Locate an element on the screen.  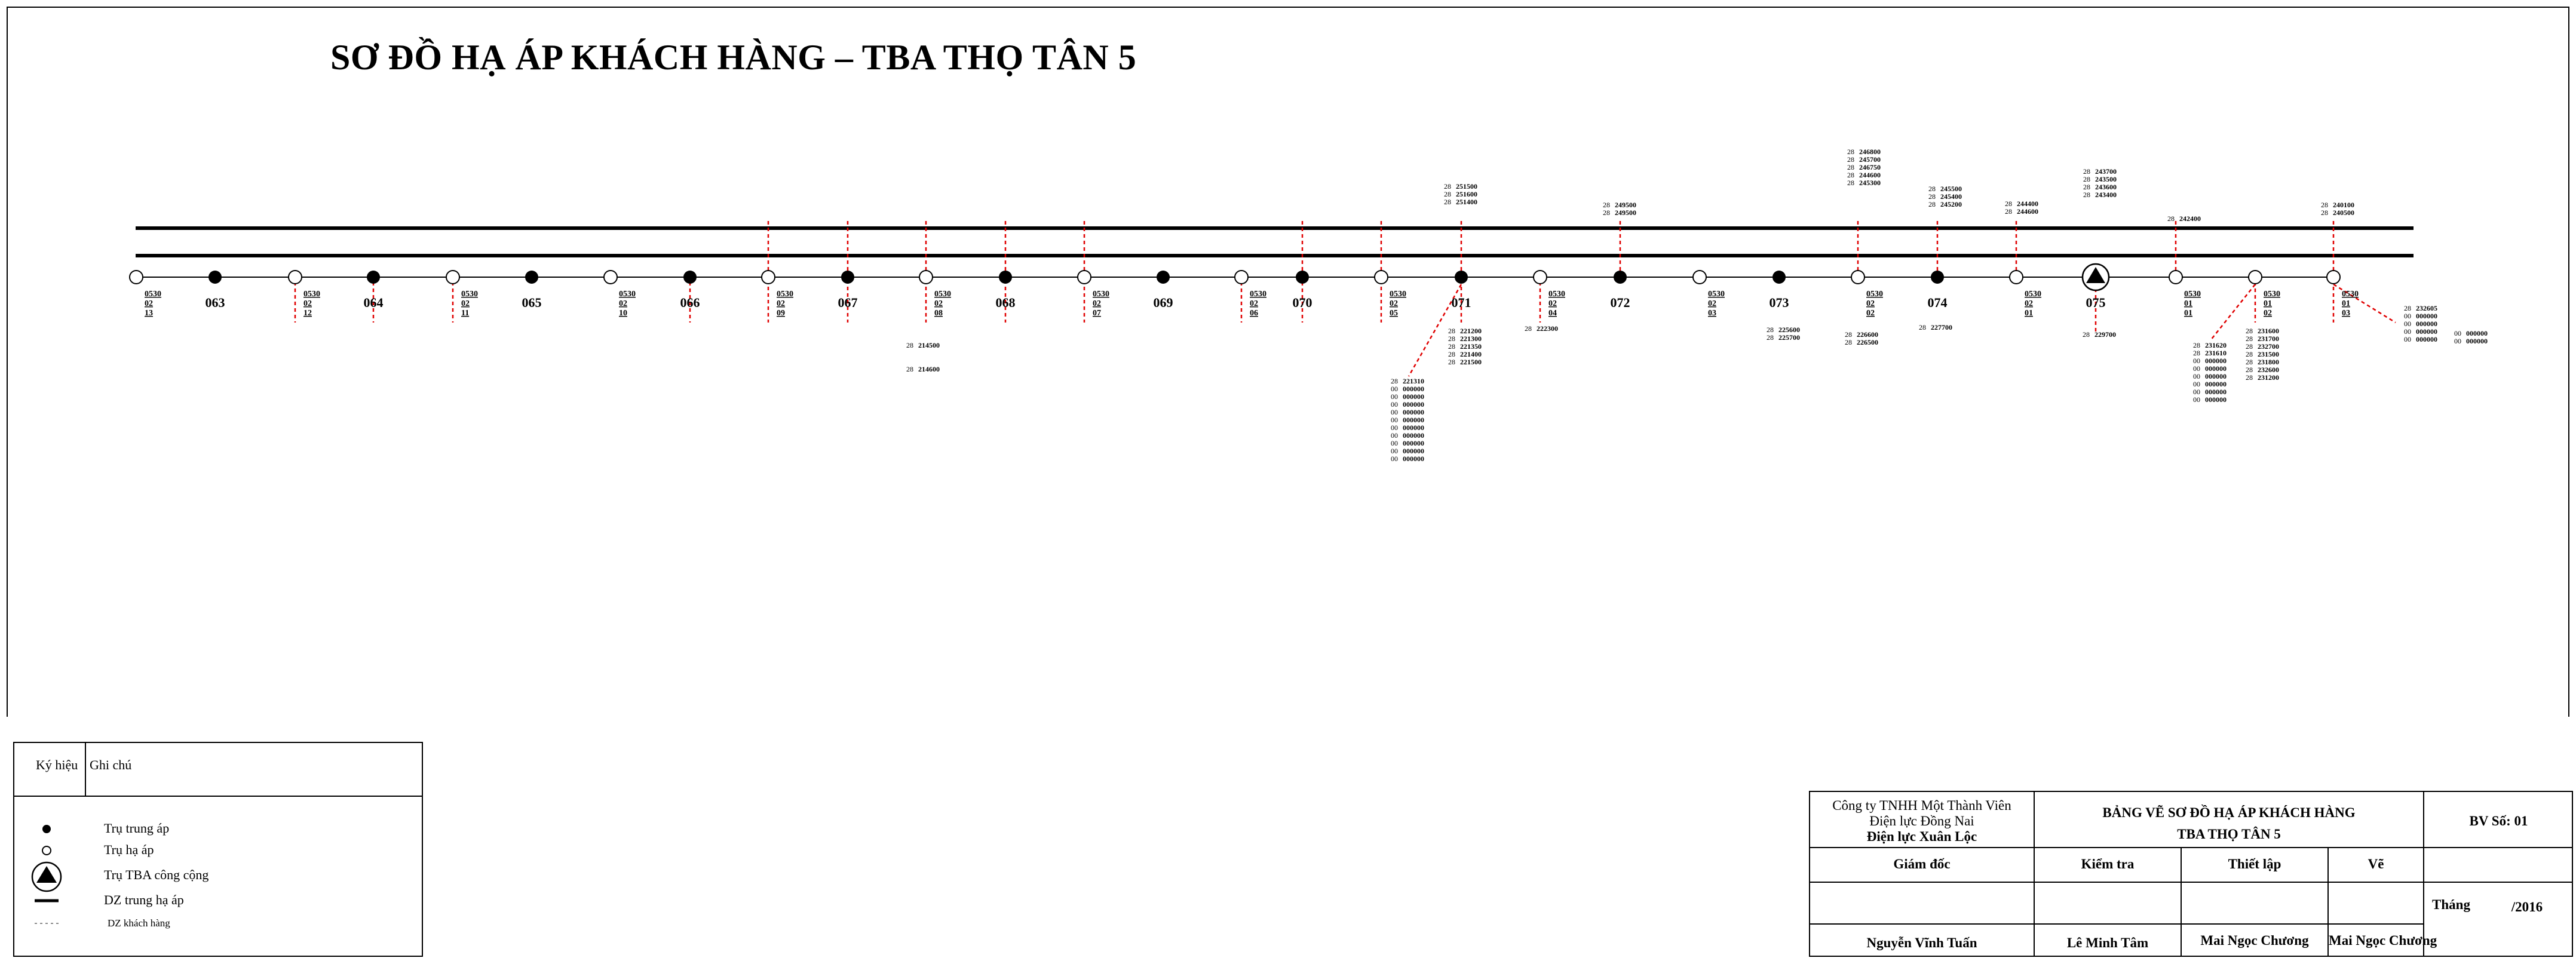
customer-code: 231620 is located at coordinates (2216, 345).